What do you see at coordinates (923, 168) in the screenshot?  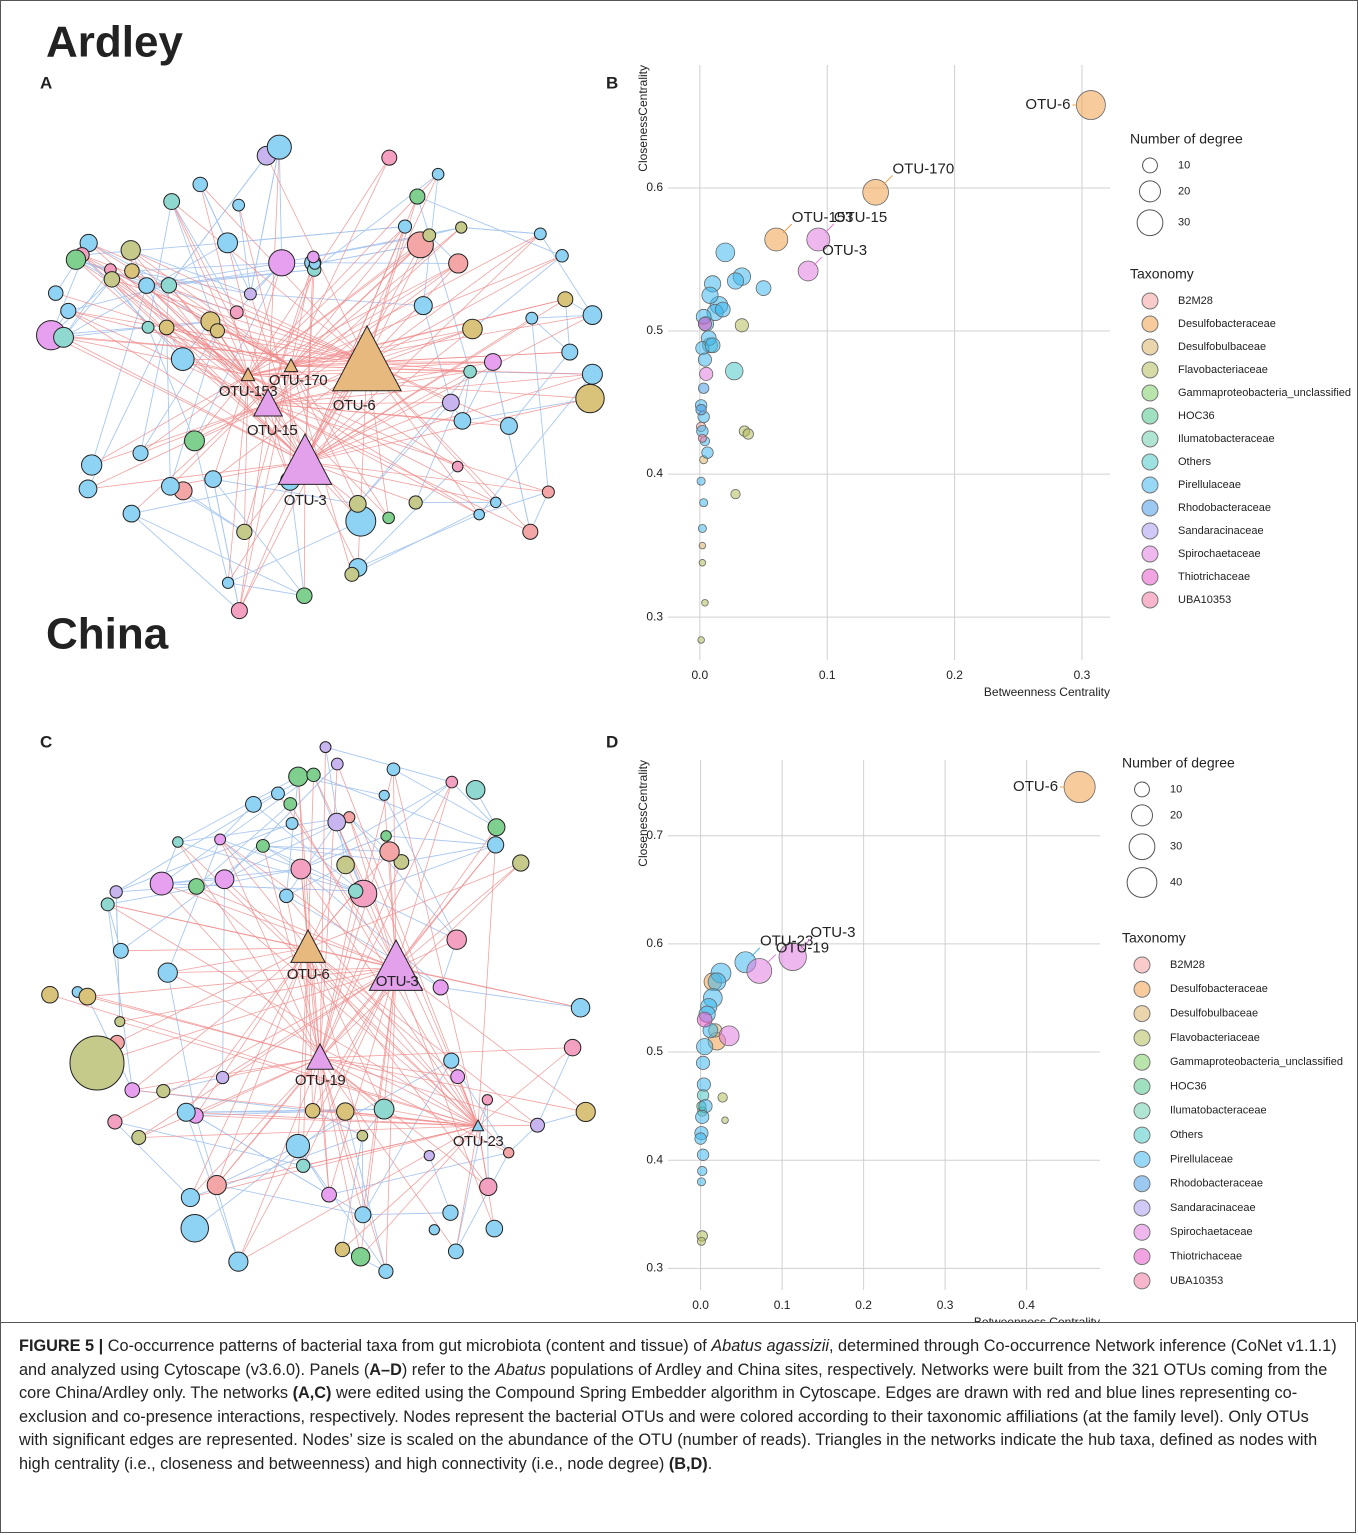 I see `point-label: OTU-170` at bounding box center [923, 168].